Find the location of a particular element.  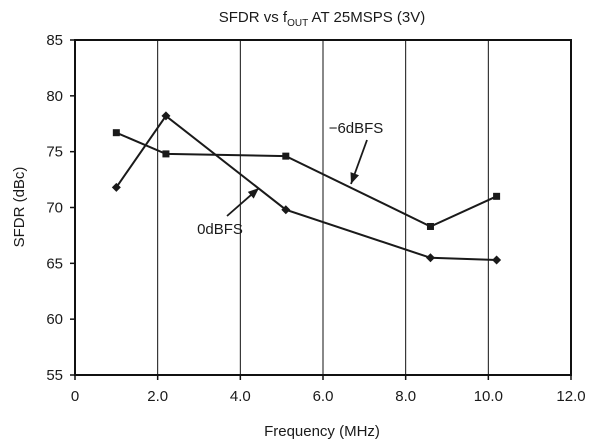

annotation-minus6dbfs-arrowhead is located at coordinates (354, 178).